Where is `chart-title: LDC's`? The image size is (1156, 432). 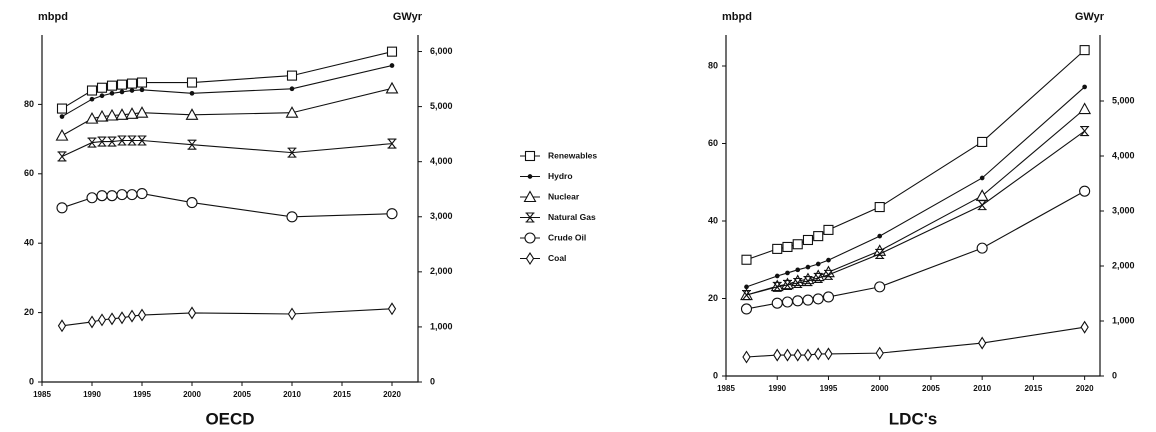 chart-title: LDC's is located at coordinates (913, 418).